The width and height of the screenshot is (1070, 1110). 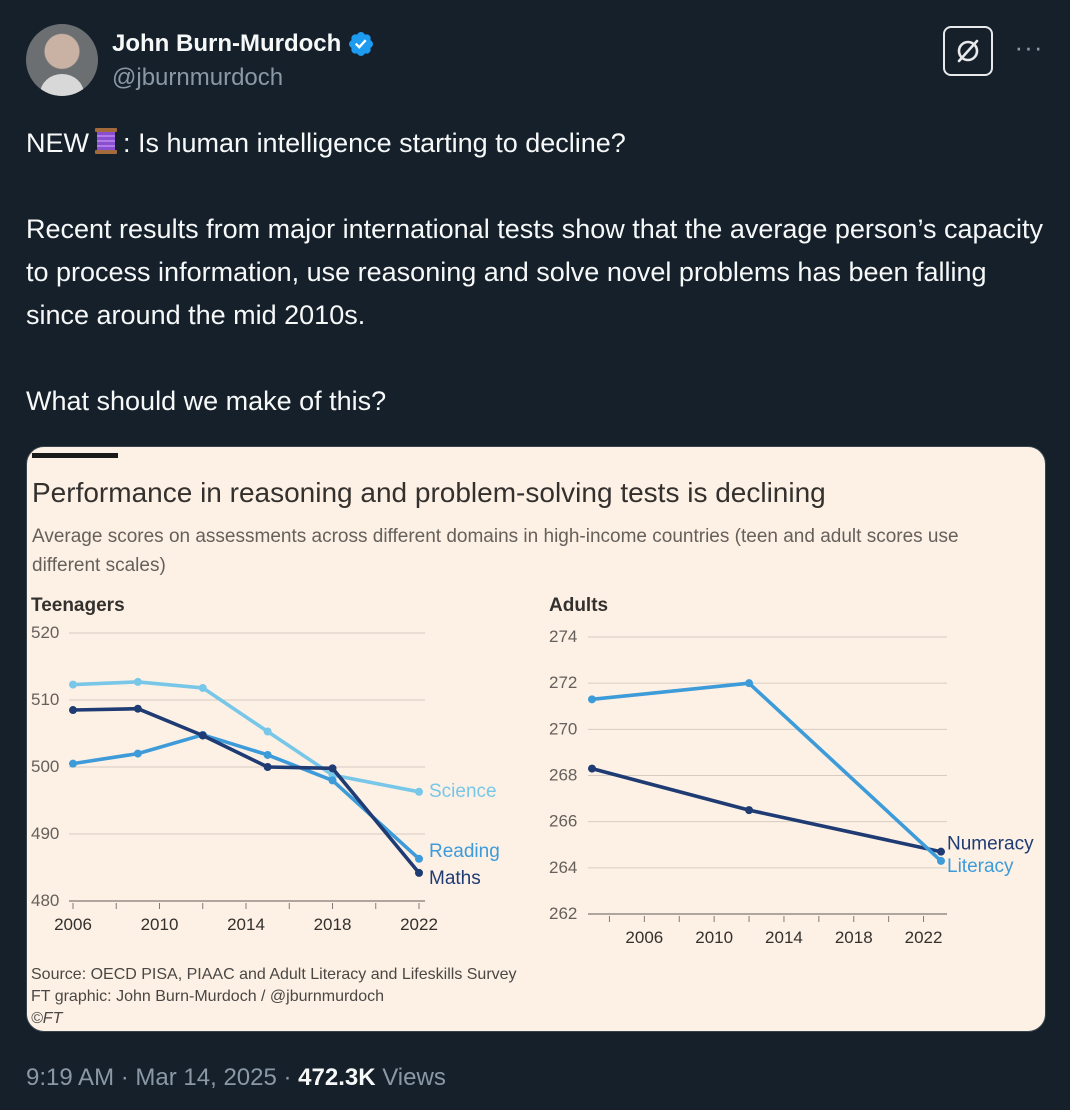 What do you see at coordinates (644, 937) in the screenshot?
I see `adult-x-tick-label: 2006` at bounding box center [644, 937].